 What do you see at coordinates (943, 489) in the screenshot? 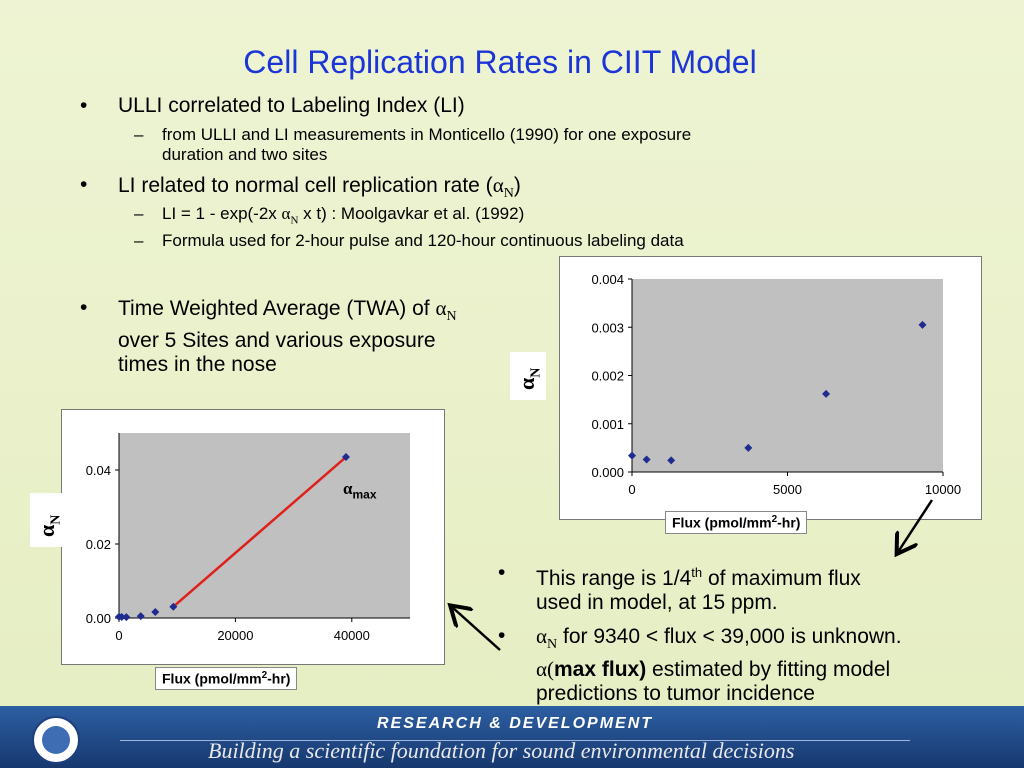
I see `x-tick-label: 10000` at bounding box center [943, 489].